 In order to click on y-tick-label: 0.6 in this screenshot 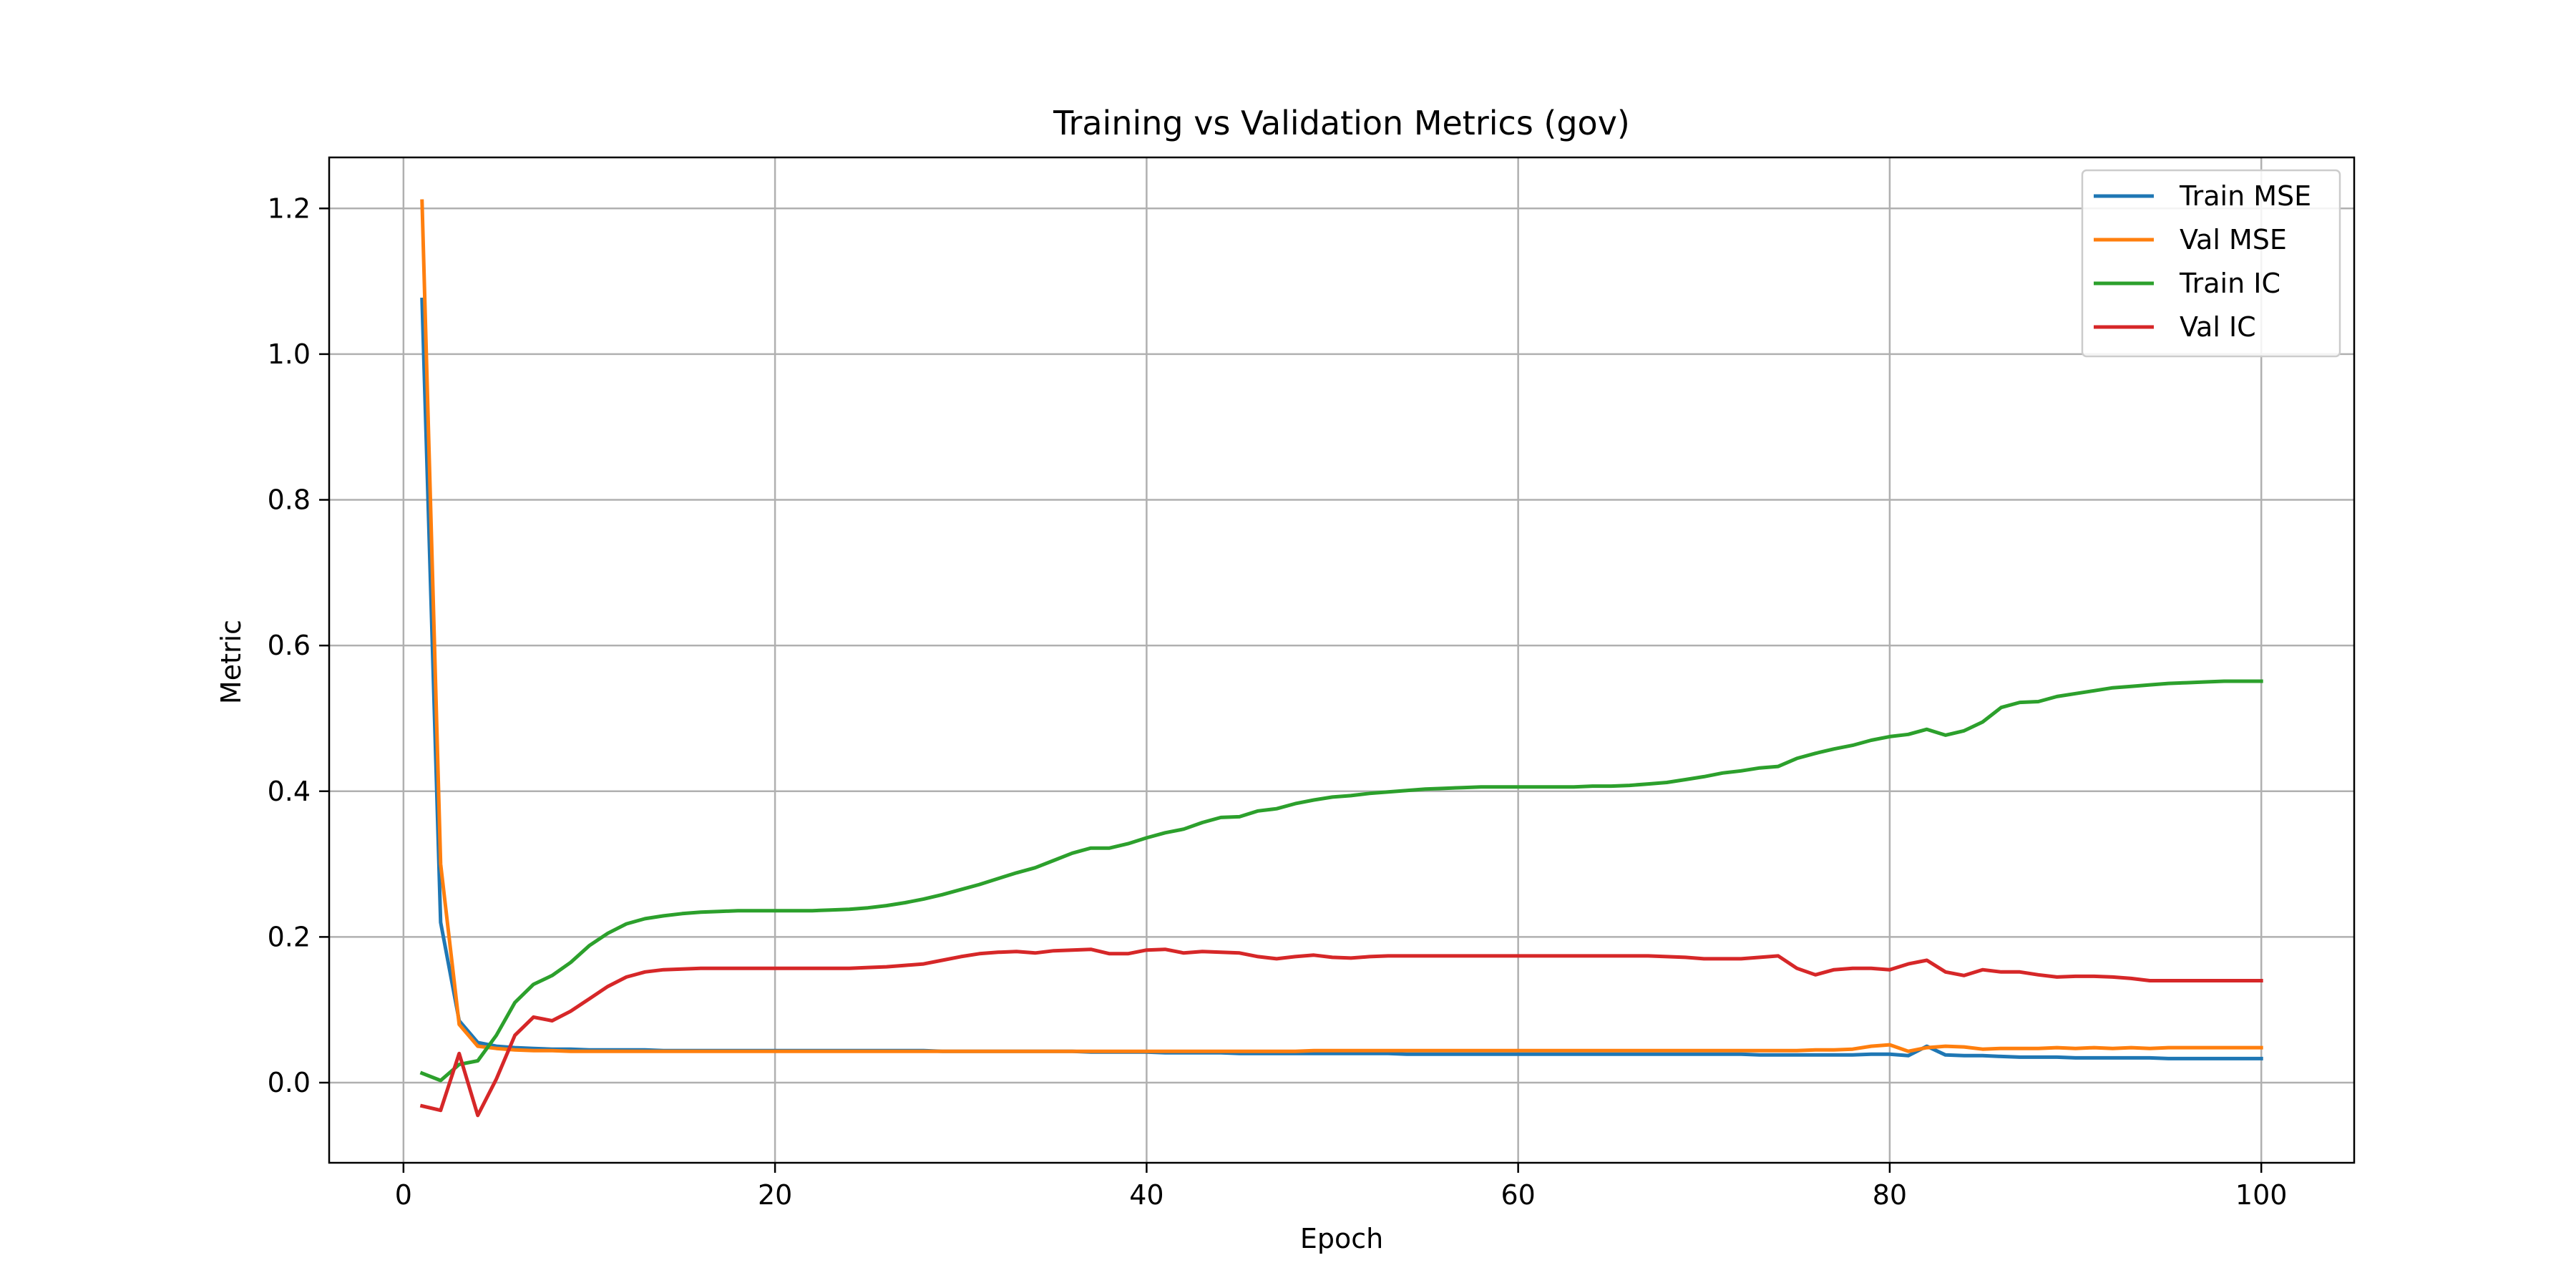, I will do `click(289, 645)`.